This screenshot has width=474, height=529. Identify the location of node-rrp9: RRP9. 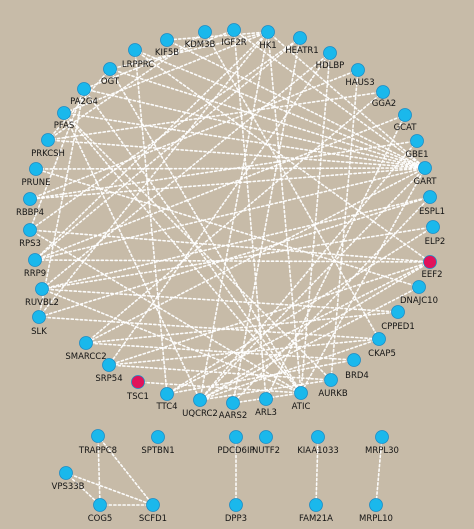
(35, 266).